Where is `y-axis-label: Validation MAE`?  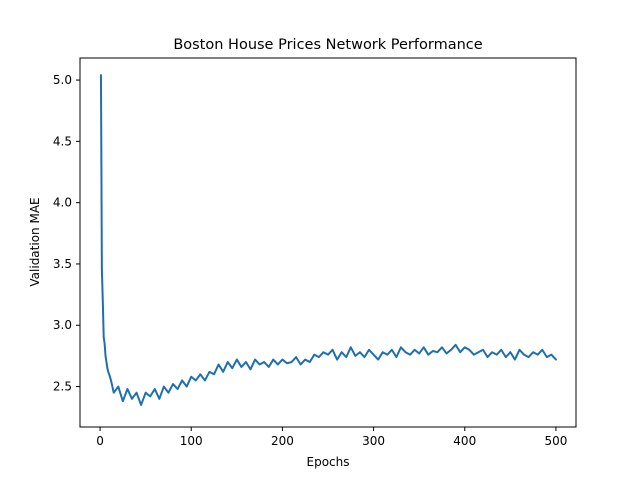
y-axis-label: Validation MAE is located at coordinates (35, 241).